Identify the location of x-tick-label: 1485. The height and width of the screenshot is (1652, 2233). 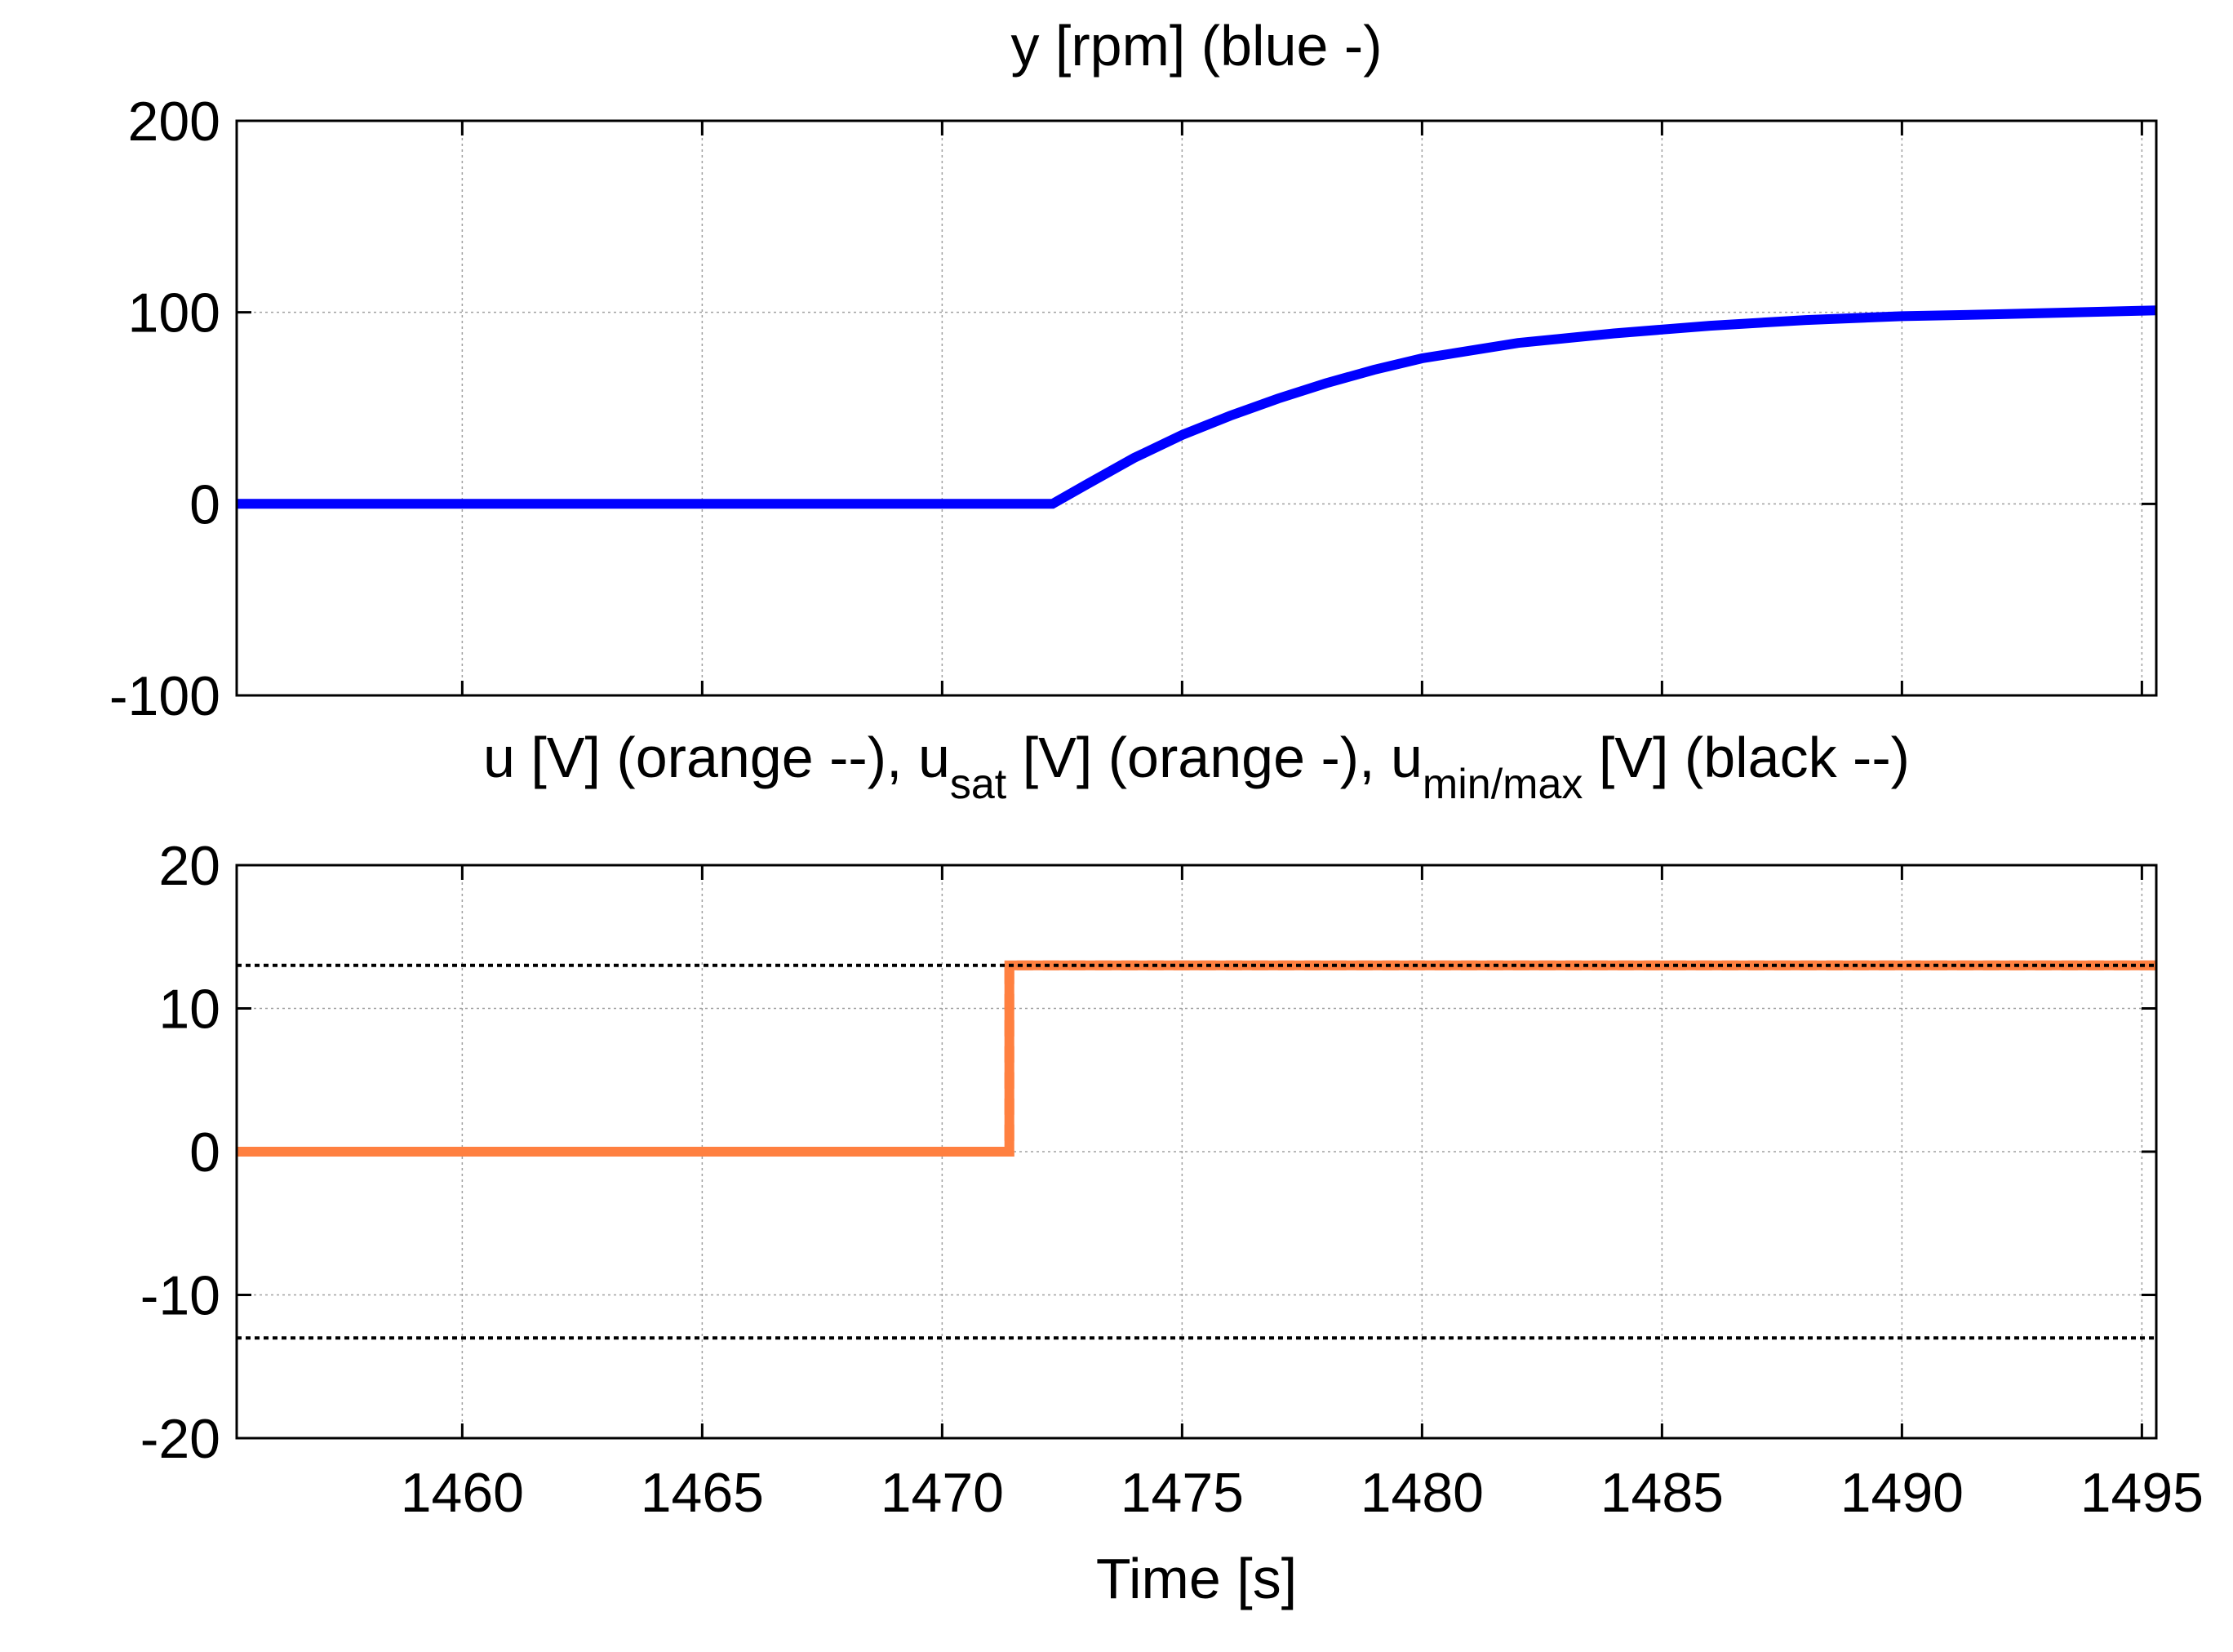
(1662, 1493).